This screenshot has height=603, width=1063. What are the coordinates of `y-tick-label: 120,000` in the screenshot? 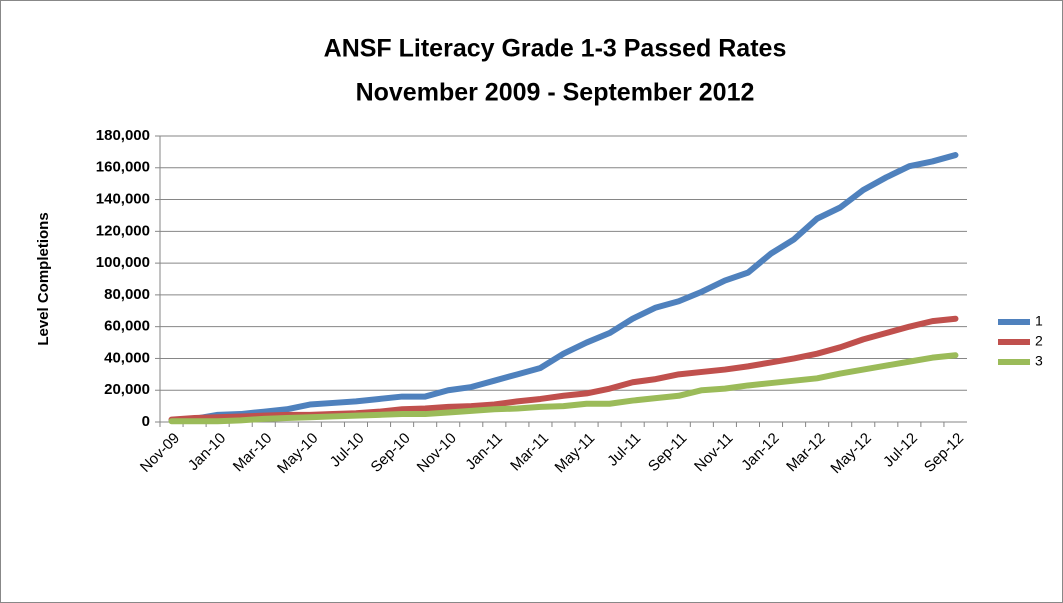 It's located at (123, 230).